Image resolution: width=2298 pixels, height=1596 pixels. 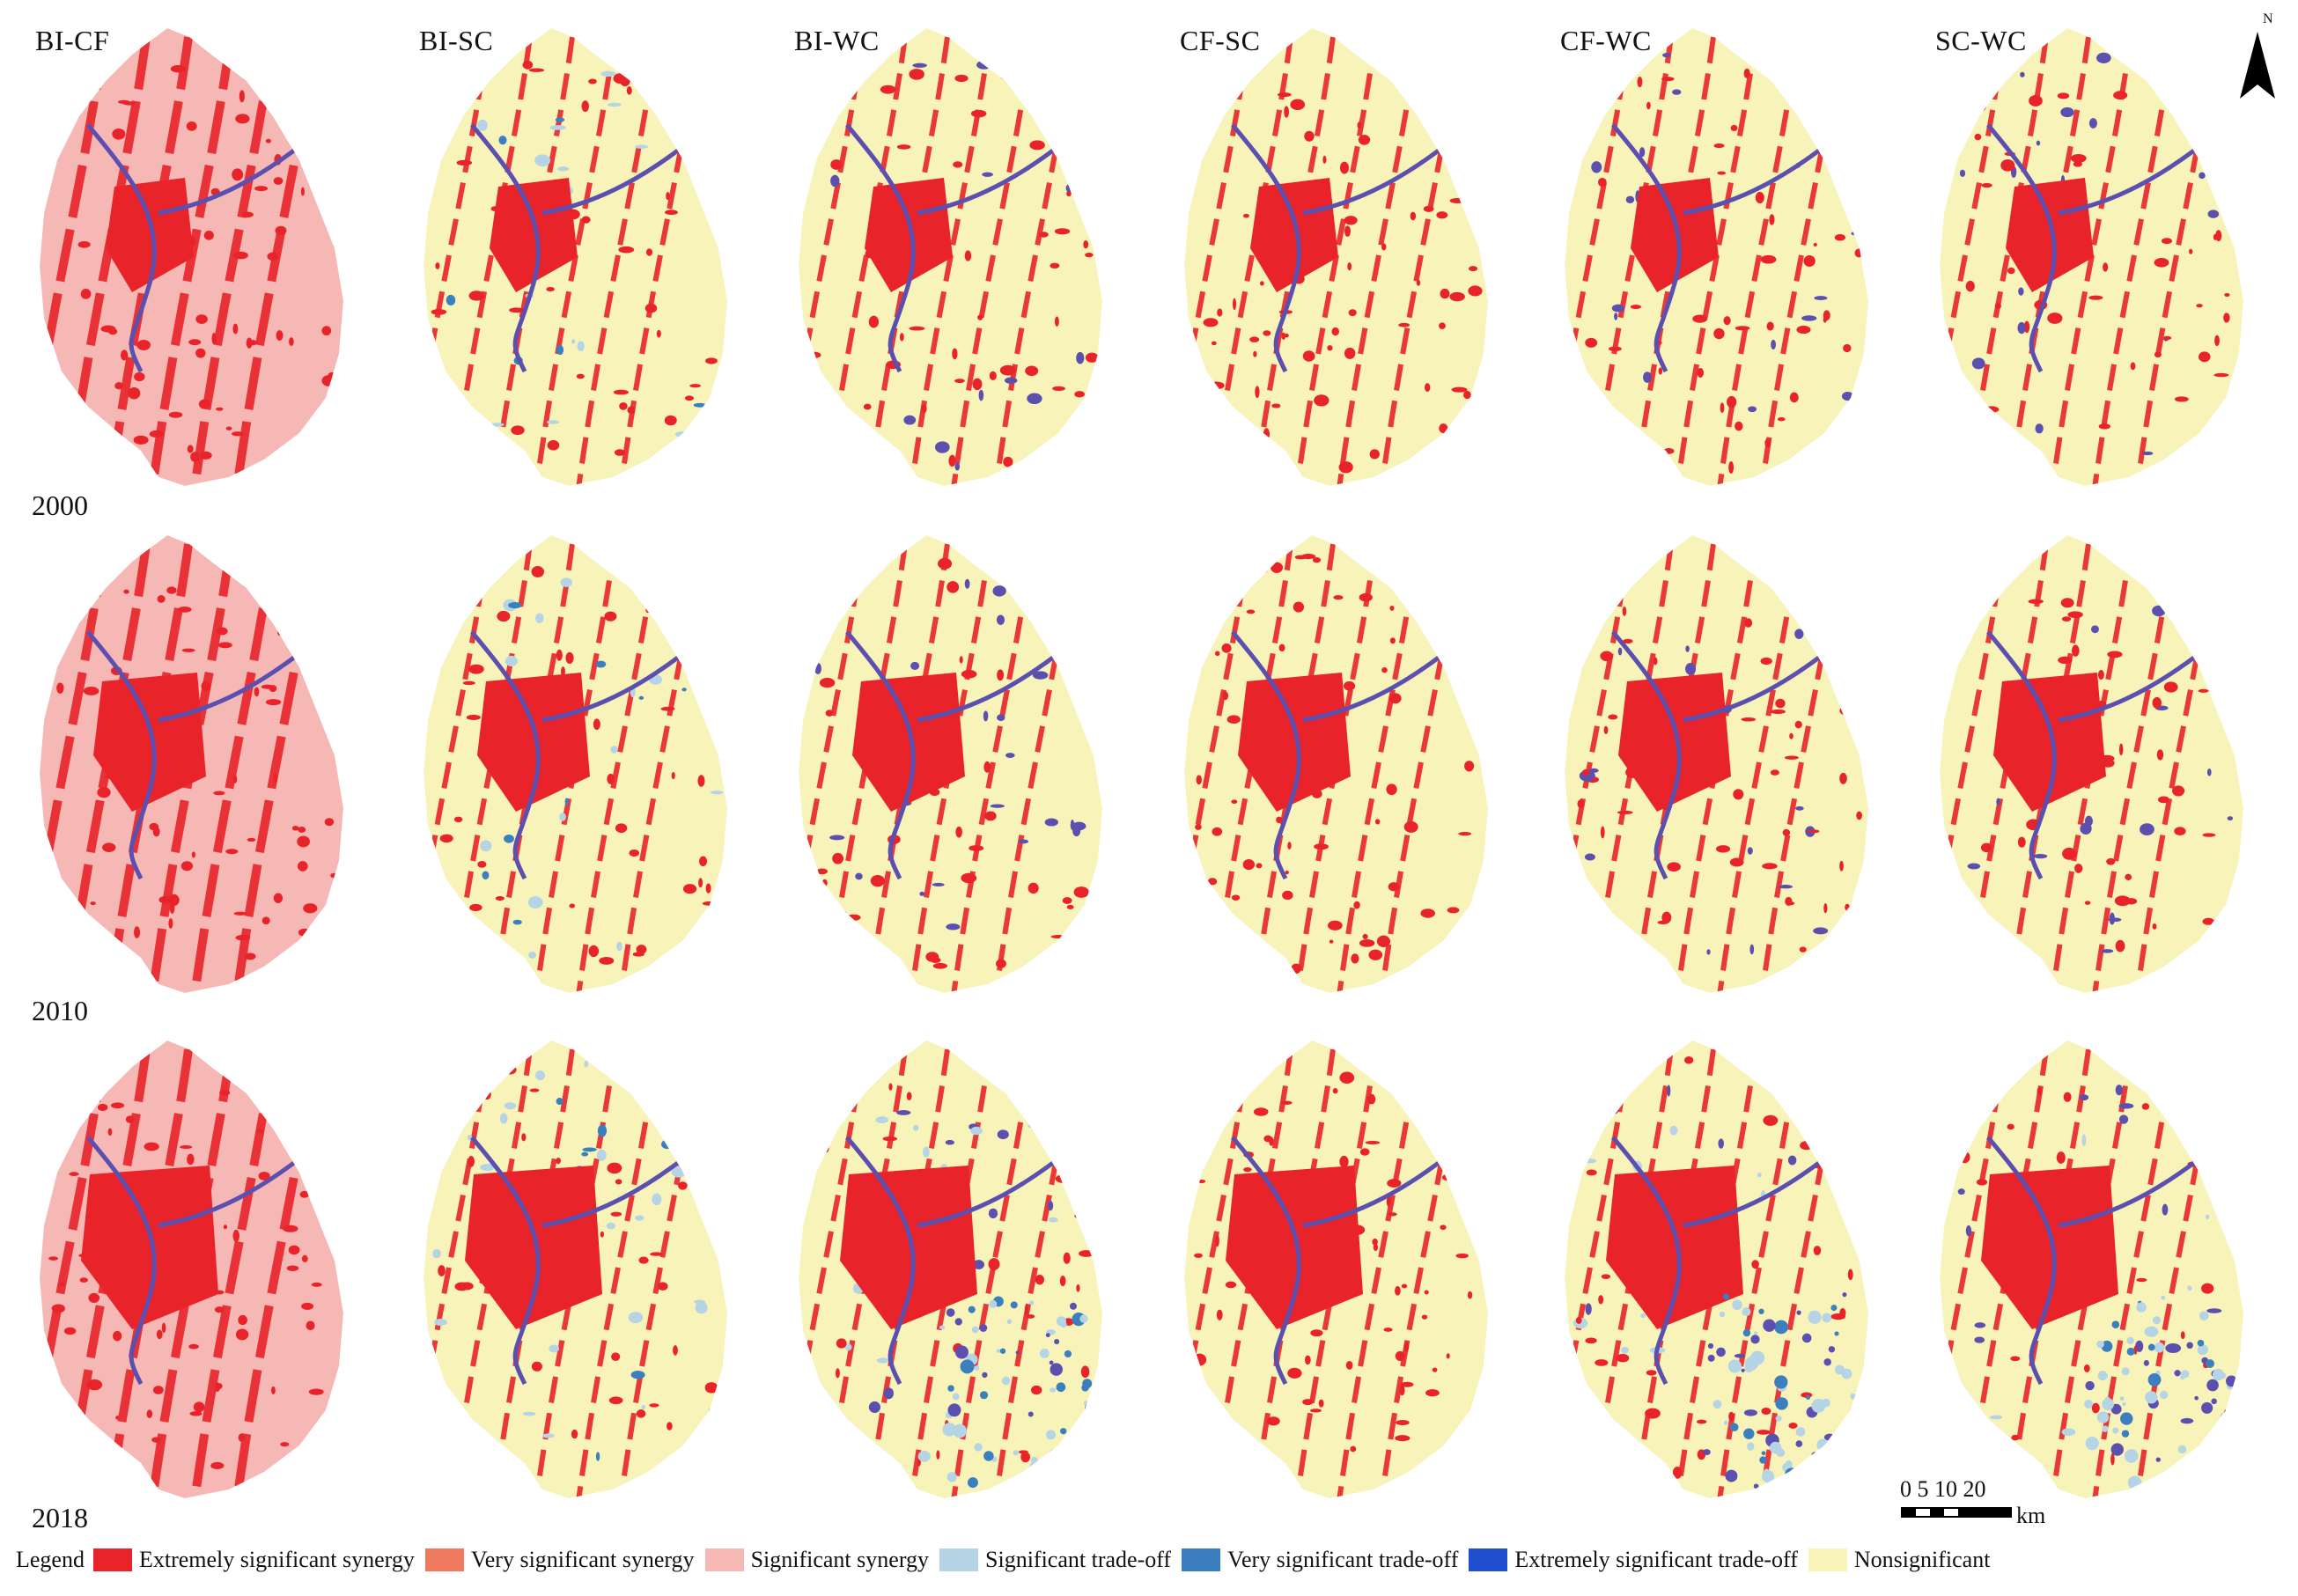 I want to click on map-panel-bi-wc-2010, so click(x=950, y=764).